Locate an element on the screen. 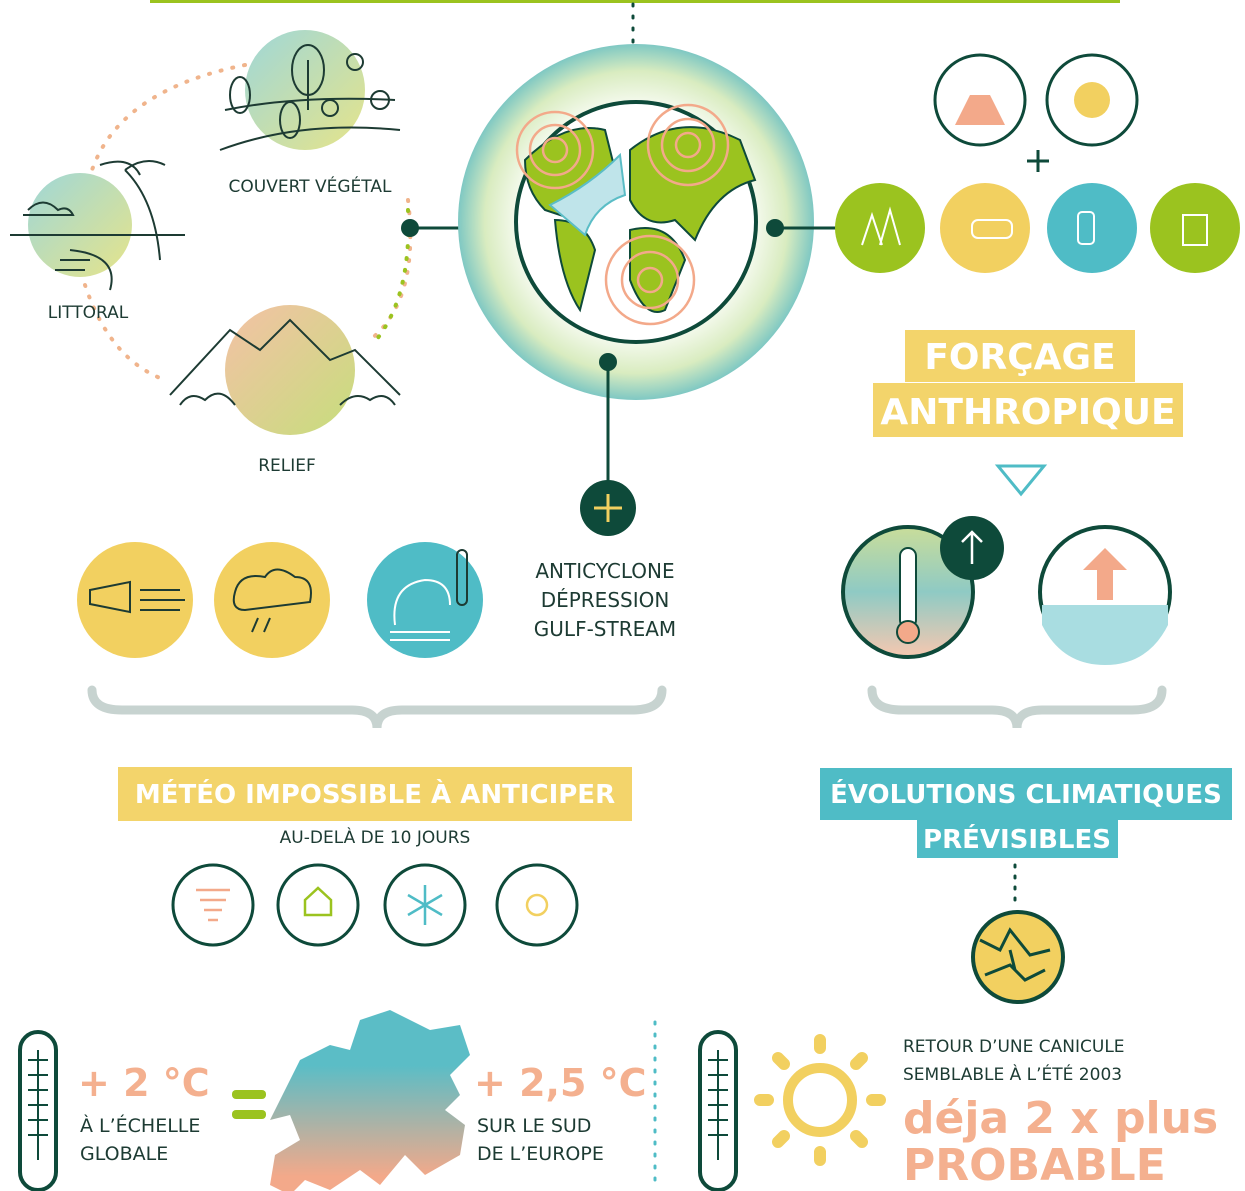  label: FORÇAGE is located at coordinates (1019, 357).